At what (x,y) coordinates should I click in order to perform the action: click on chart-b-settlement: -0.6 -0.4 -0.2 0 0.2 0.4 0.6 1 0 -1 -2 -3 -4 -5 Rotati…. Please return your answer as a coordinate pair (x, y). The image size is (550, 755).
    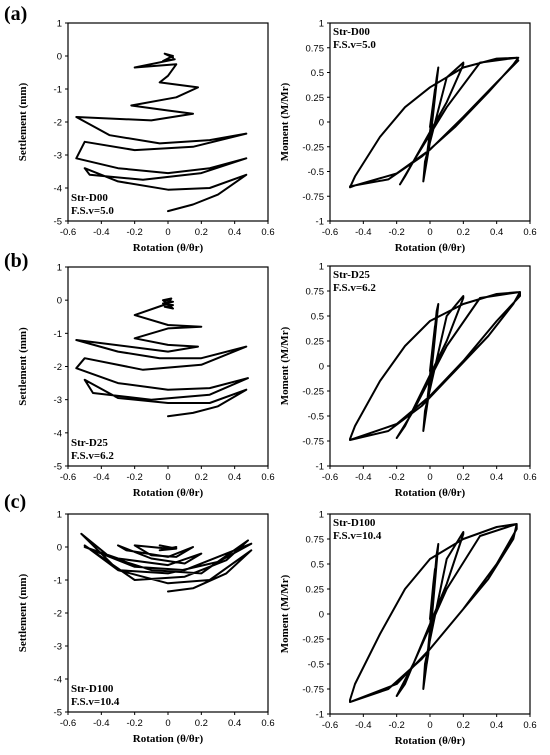
    Looking at the image, I should click on (146, 381).